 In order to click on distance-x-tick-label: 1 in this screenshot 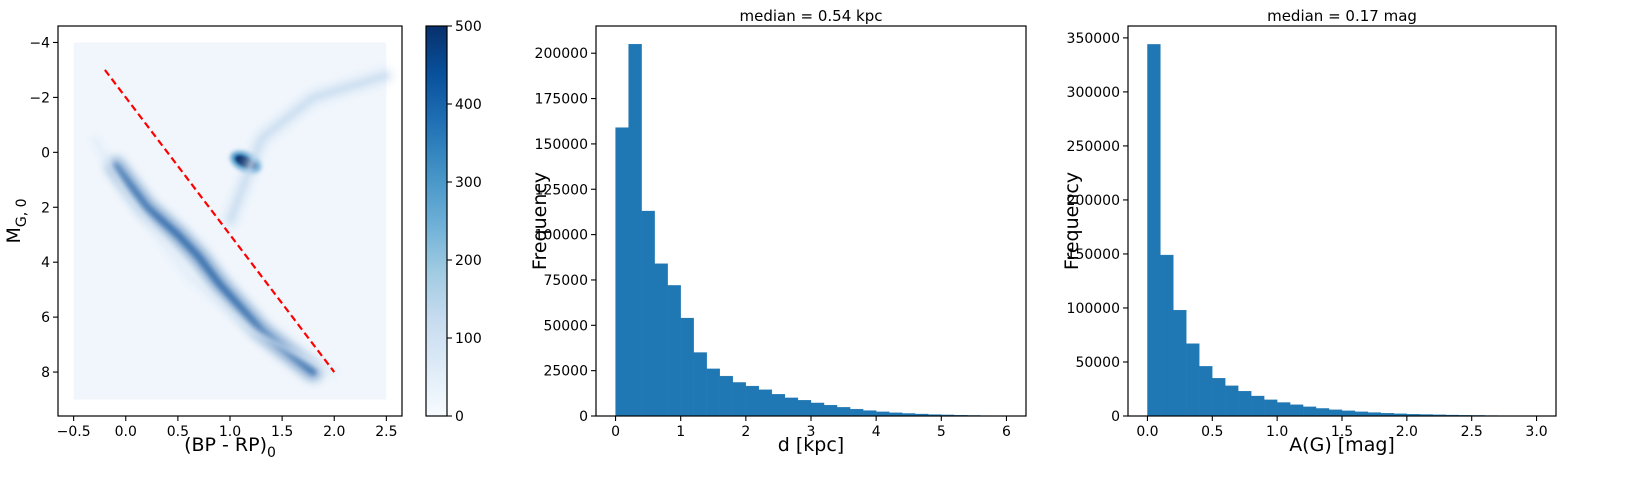, I will do `click(680, 432)`.